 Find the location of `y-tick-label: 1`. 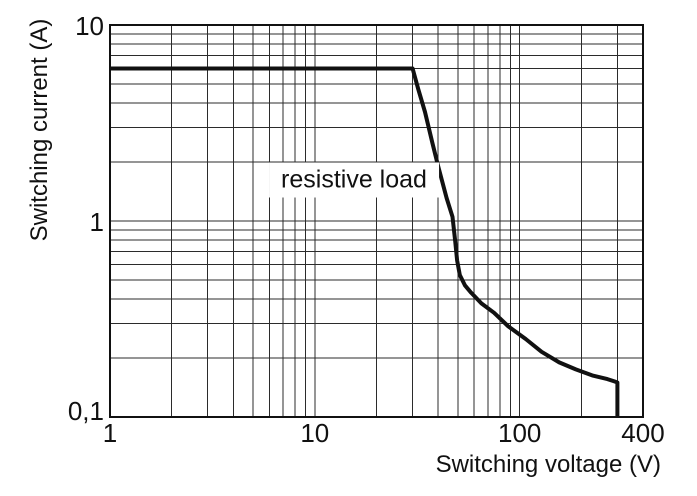

y-tick-label: 1 is located at coordinates (97, 222).